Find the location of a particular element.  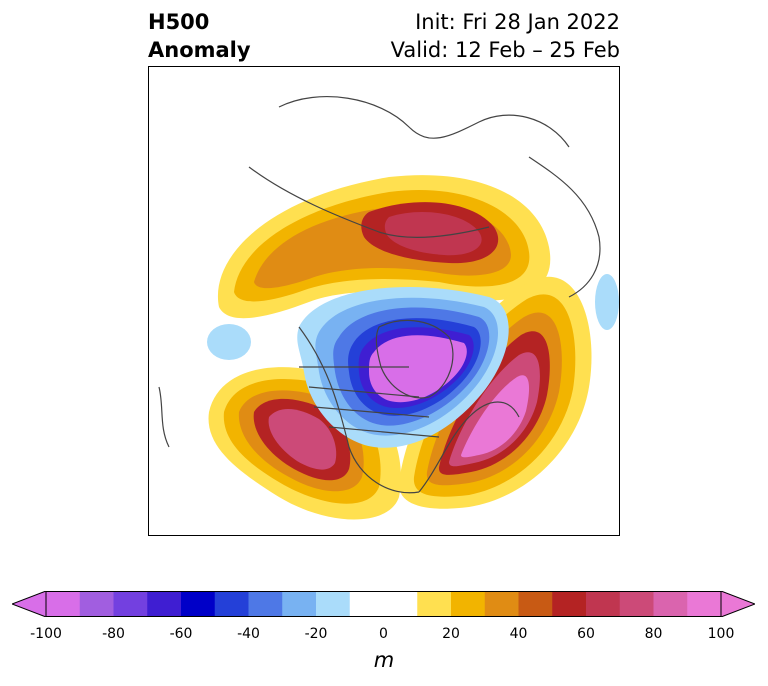

colorbar-tick-label: 20 is located at coordinates (451, 634).